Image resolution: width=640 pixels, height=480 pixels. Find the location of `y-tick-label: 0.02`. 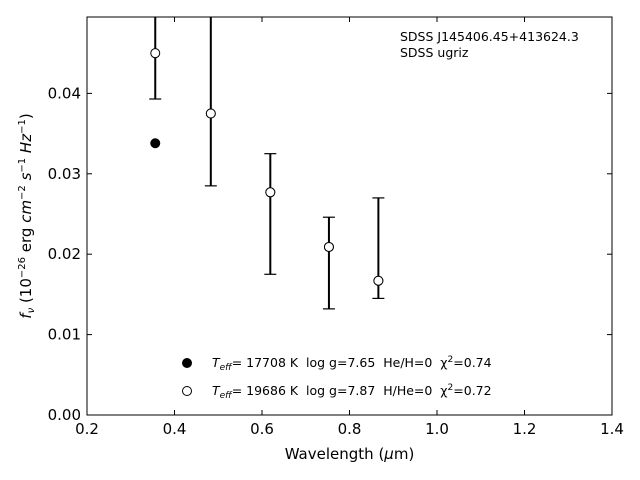

y-tick-label: 0.02 is located at coordinates (64, 254).